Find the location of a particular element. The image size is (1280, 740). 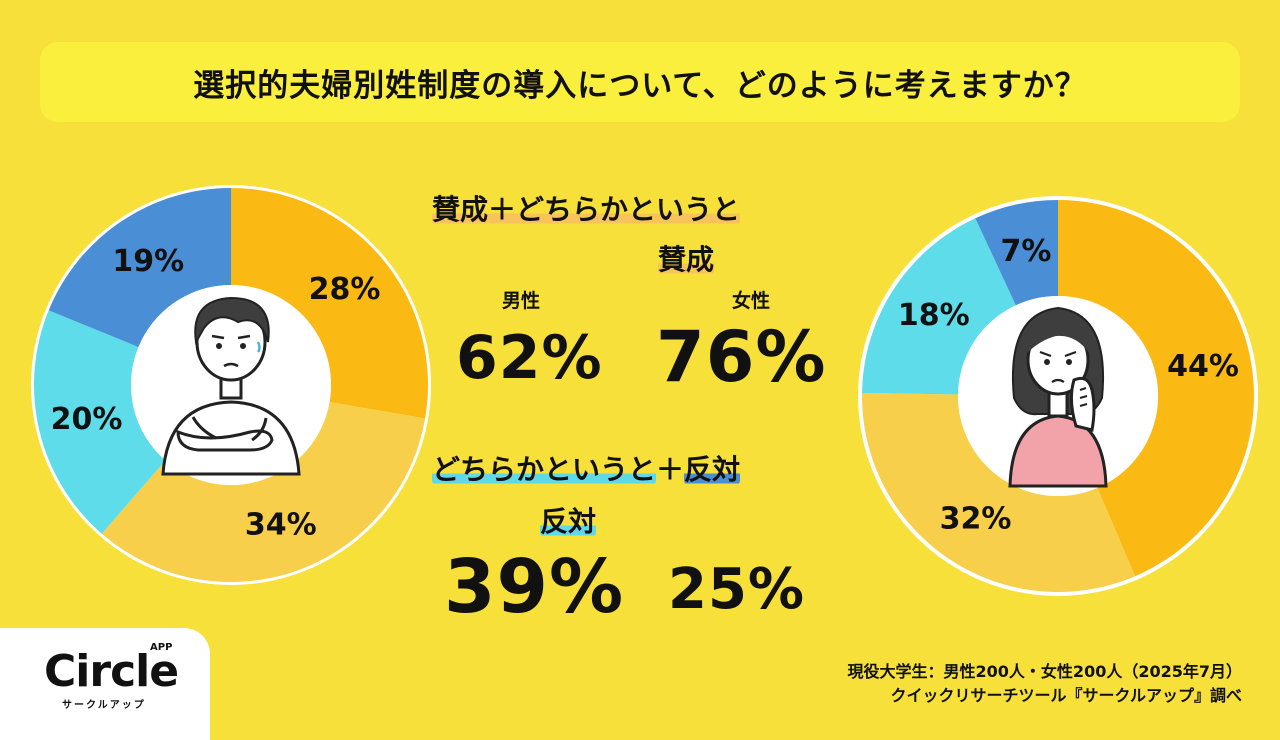

source-note-line2: クイックリサーチツール『サークルアップ』調べ is located at coordinates (1066, 695).